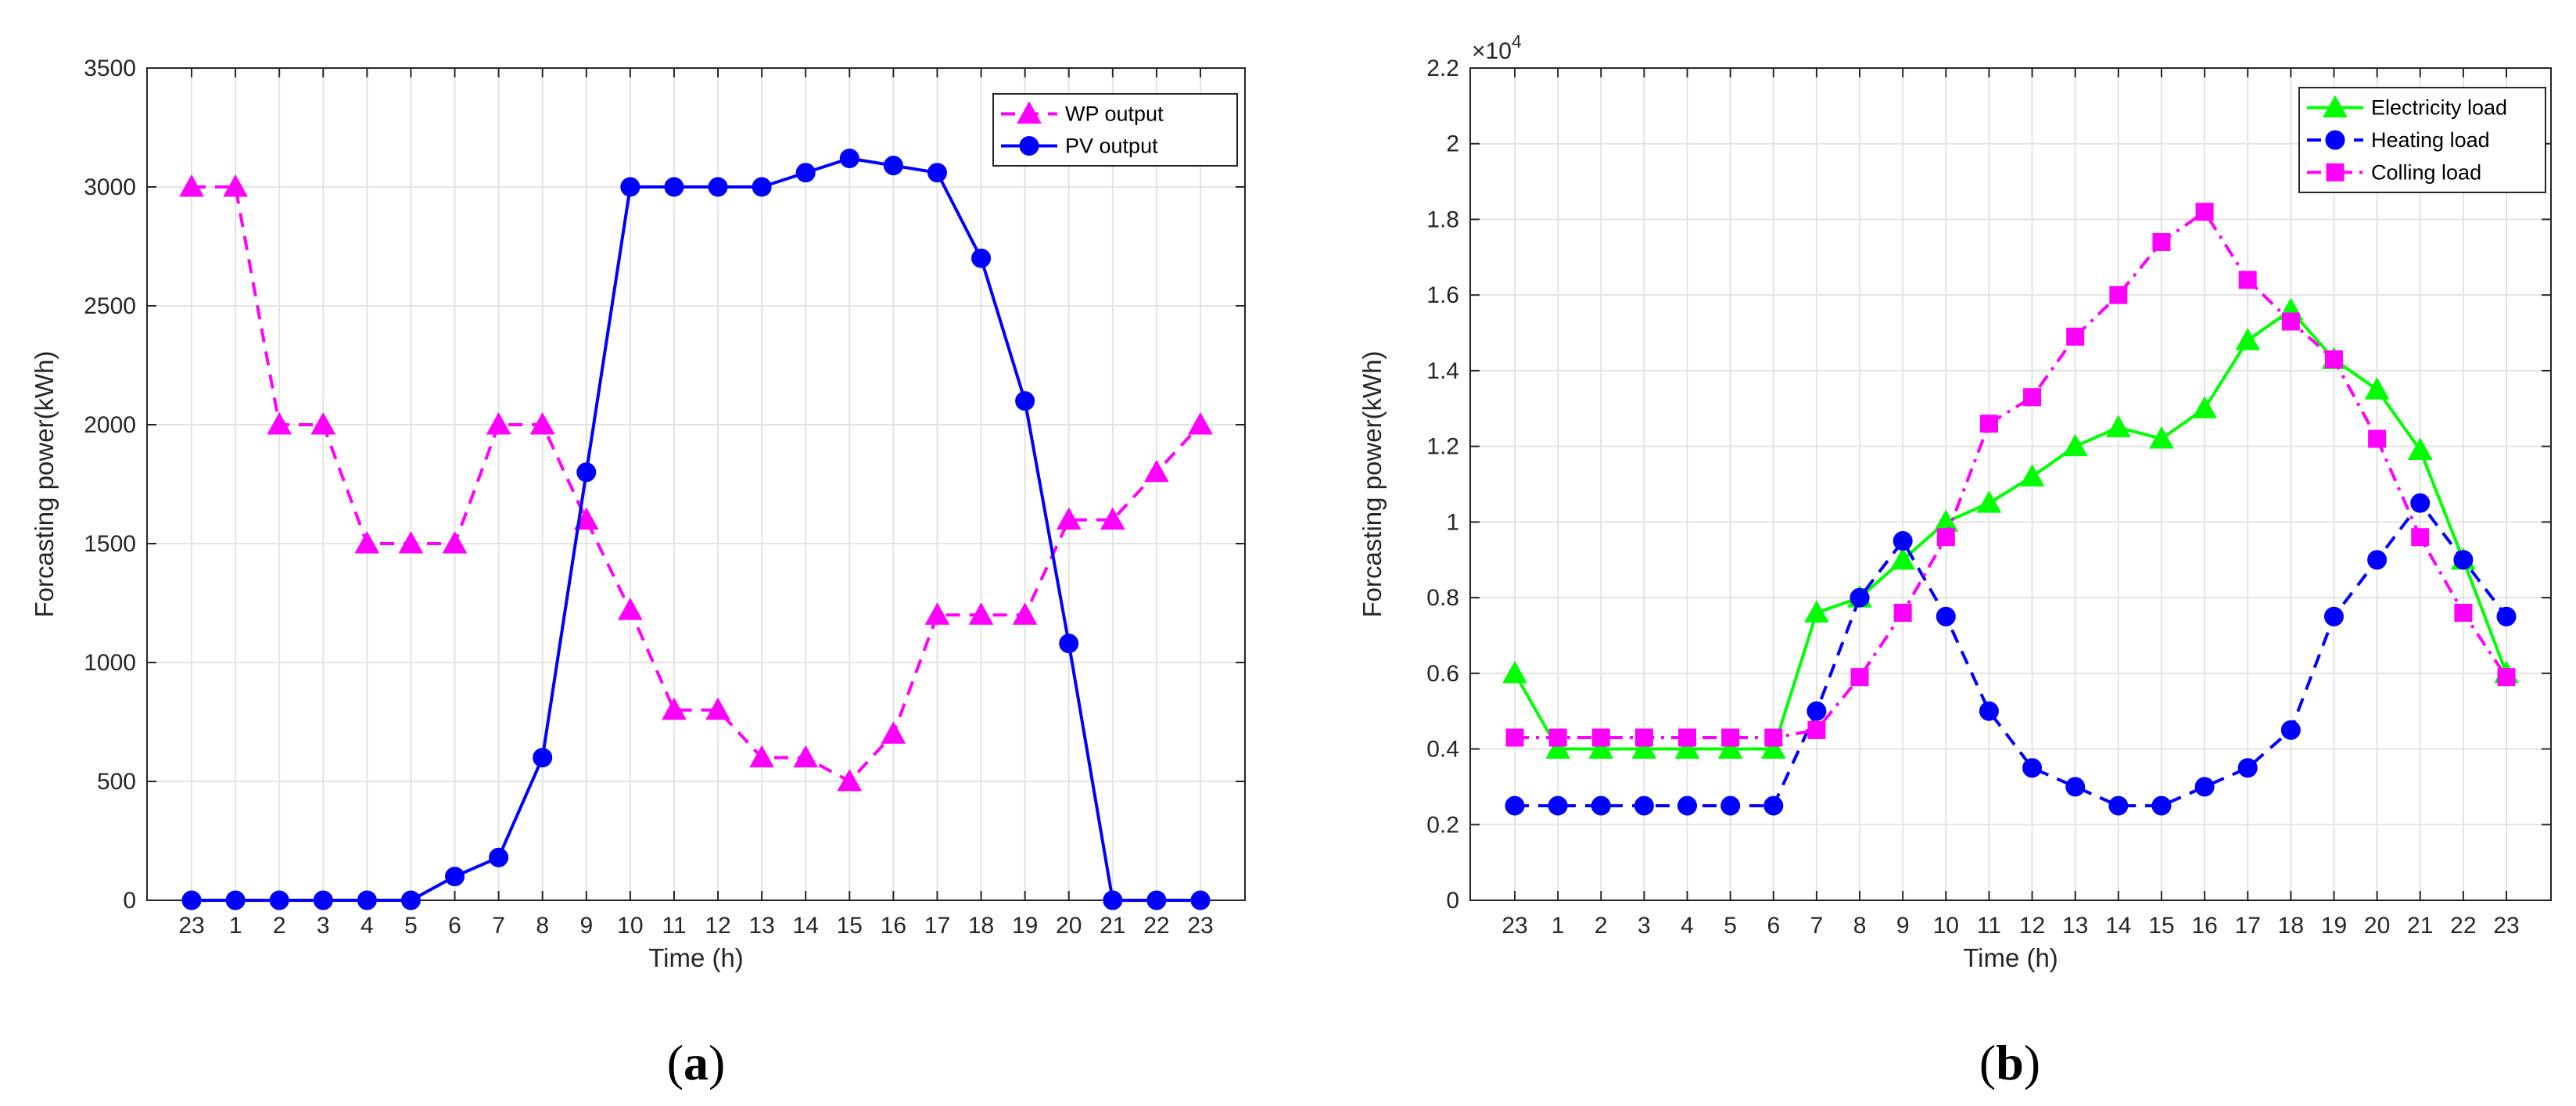 The width and height of the screenshot is (2576, 1106). I want to click on y-tick-label: 1.6, so click(1442, 295).